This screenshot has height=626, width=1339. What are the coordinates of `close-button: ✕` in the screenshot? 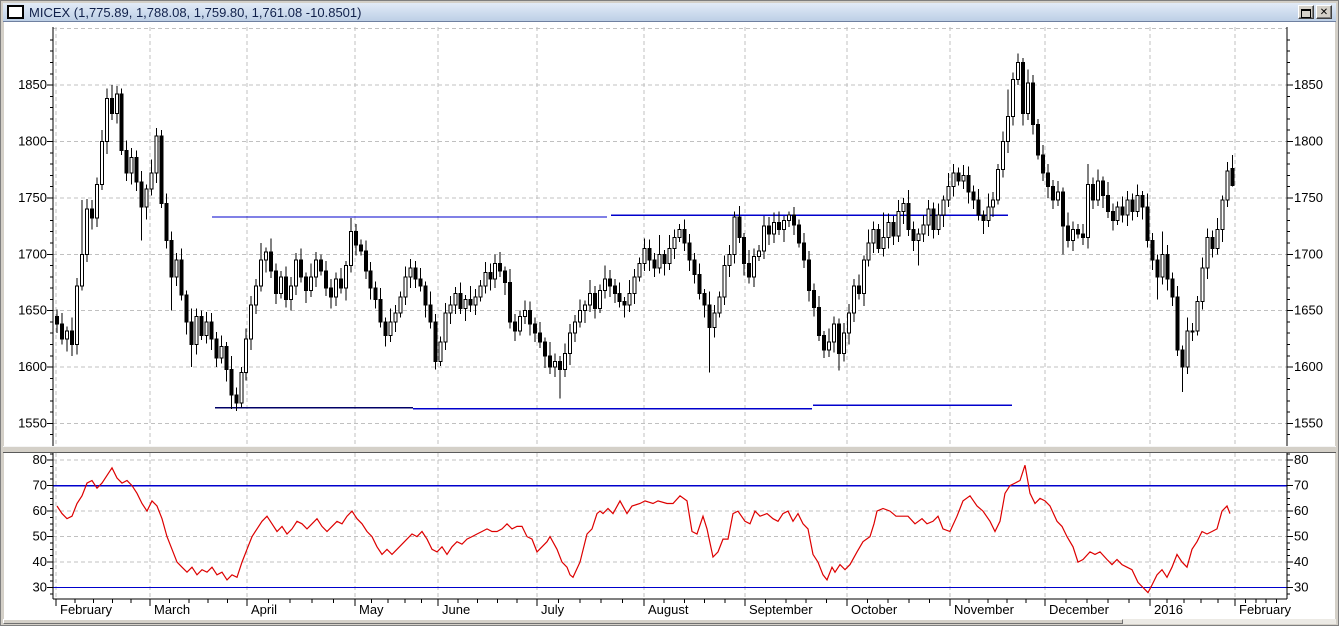 It's located at (1324, 12).